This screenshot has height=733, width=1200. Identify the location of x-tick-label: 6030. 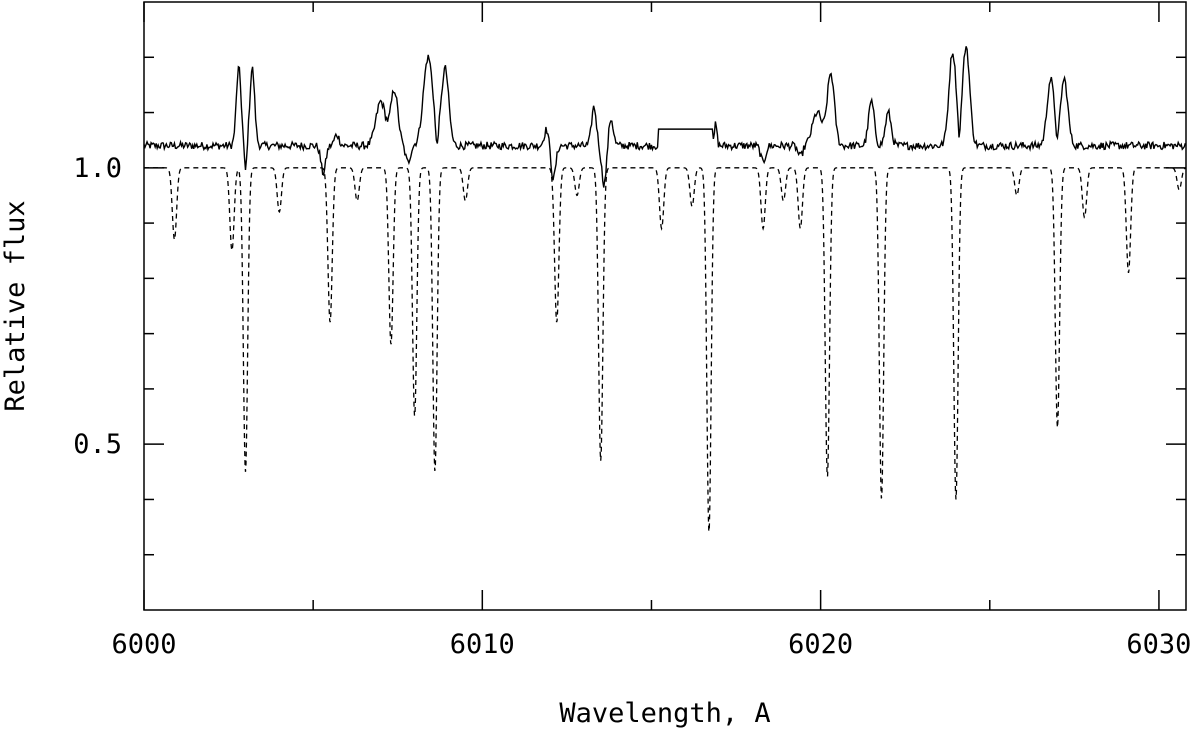
(1158, 644).